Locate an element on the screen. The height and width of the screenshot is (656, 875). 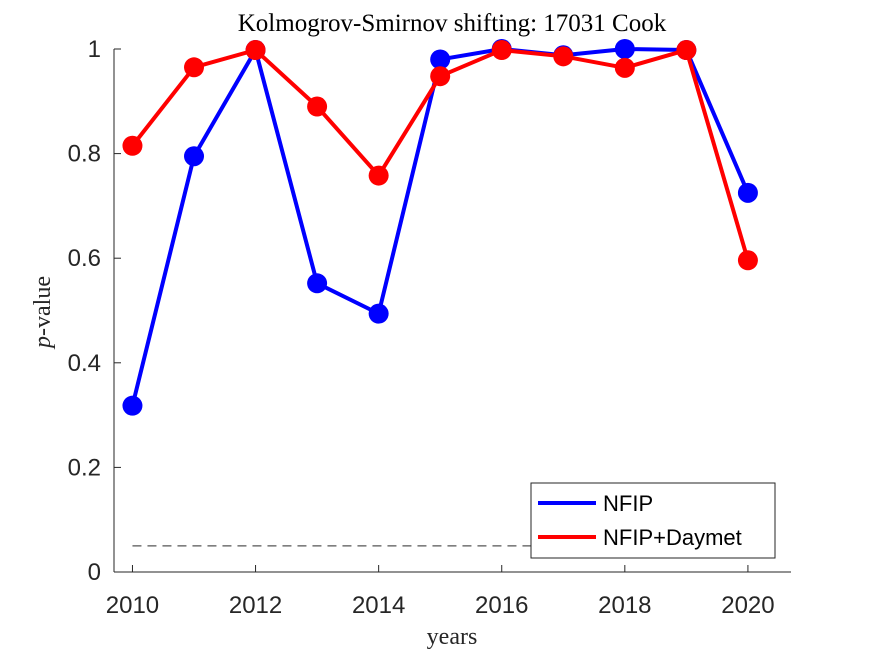
x-tick-label: 2012 is located at coordinates (255, 605).